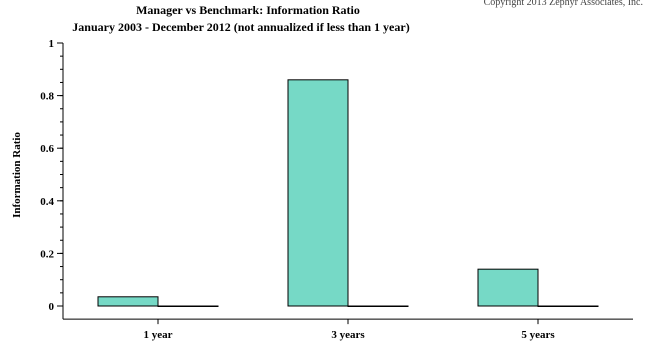  Describe the element at coordinates (52, 307) in the screenshot. I see `y-tick-label: 0` at that location.